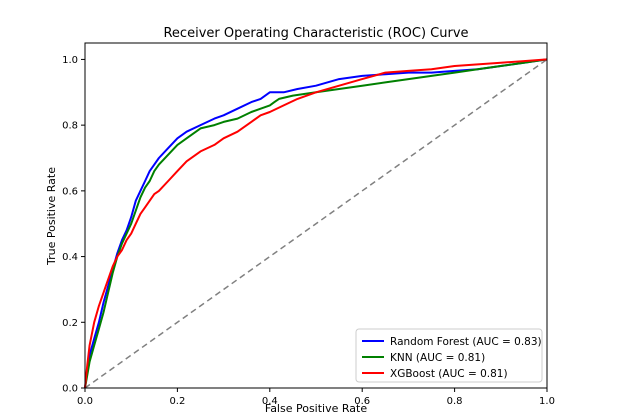  Describe the element at coordinates (51, 216) in the screenshot. I see `y-axis-label: True Positive Rate` at that location.